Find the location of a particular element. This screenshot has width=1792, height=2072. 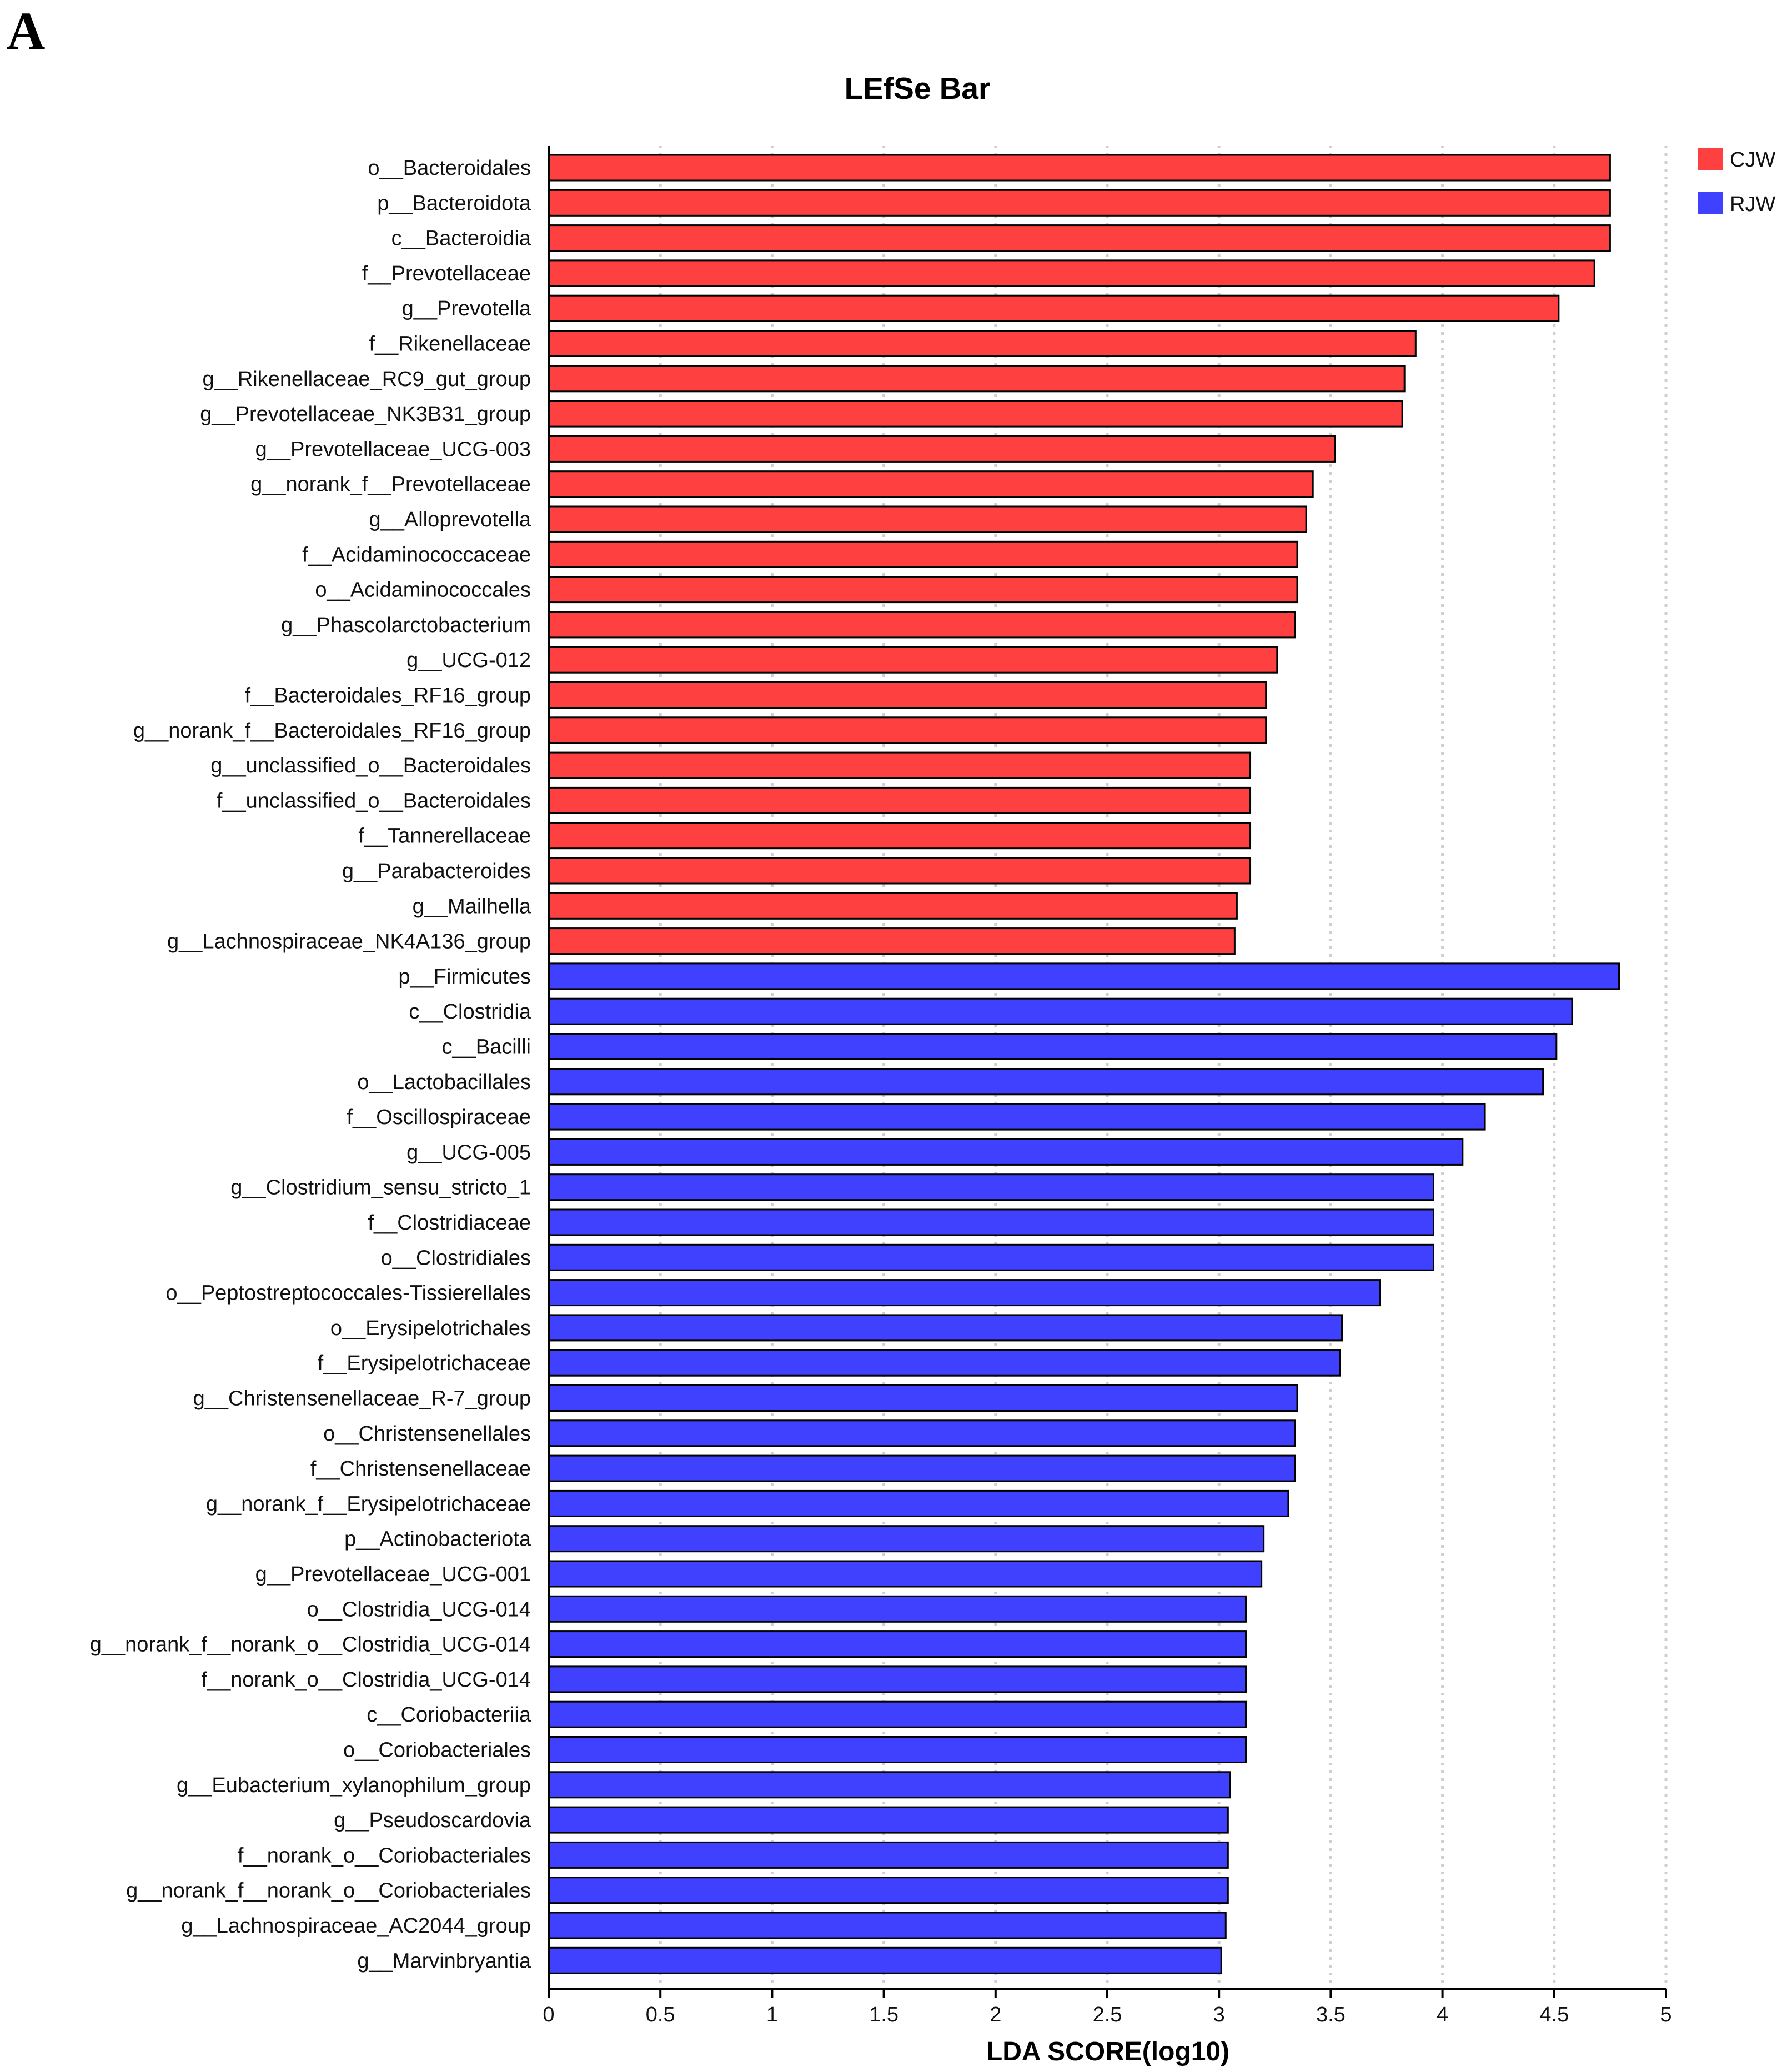

x-tick-label: 2 is located at coordinates (995, 2014).